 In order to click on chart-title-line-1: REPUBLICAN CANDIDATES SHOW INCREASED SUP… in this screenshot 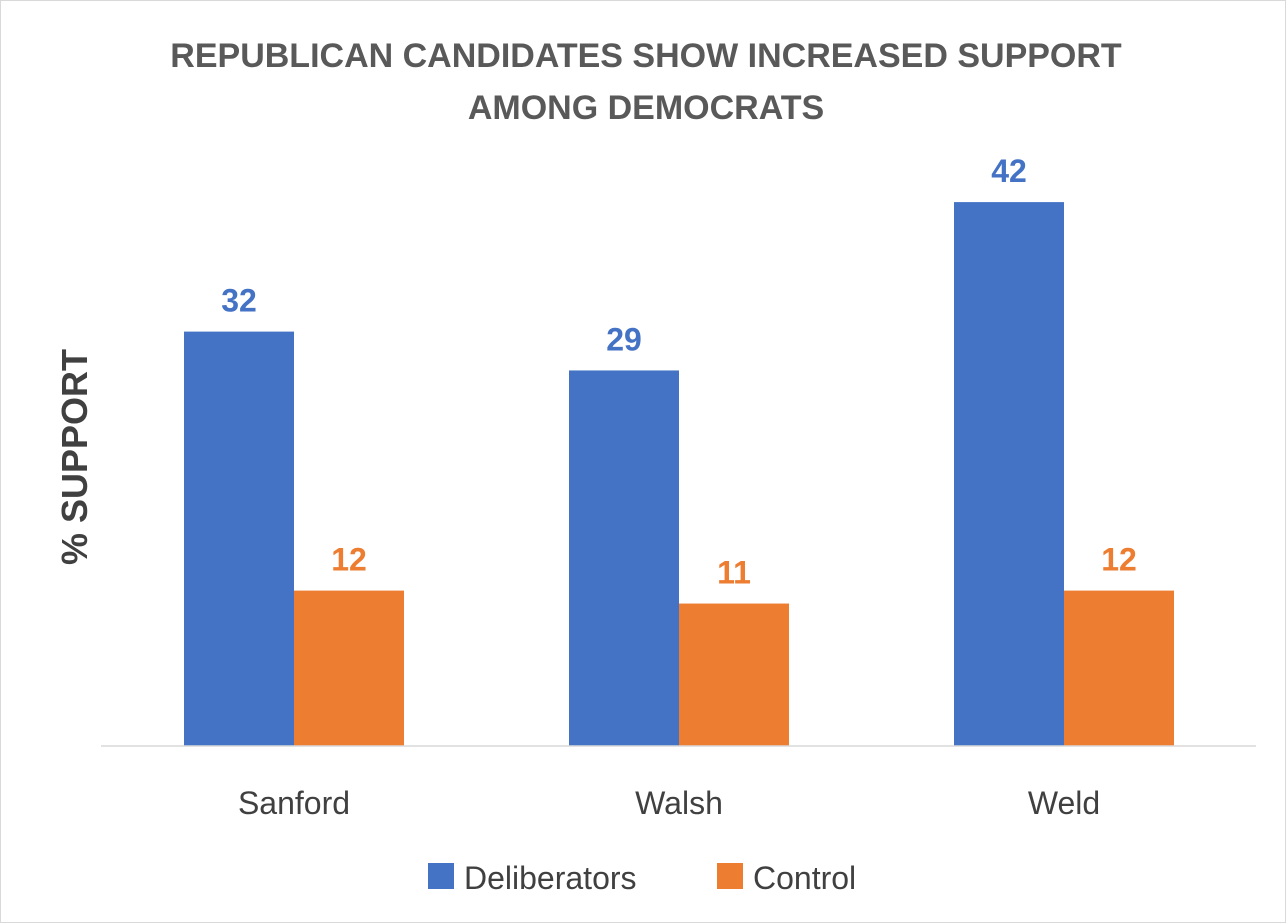, I will do `click(646, 56)`.